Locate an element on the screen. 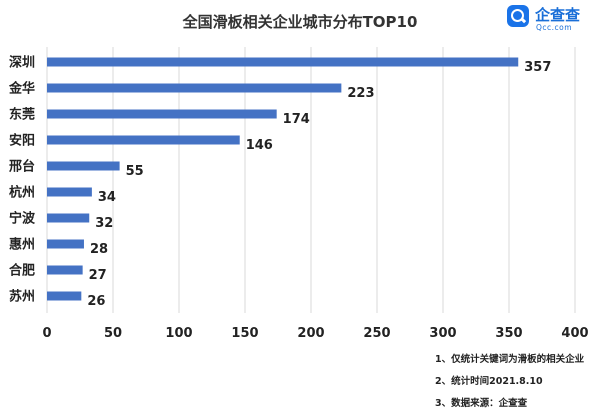  value-label: 55 is located at coordinates (135, 171).